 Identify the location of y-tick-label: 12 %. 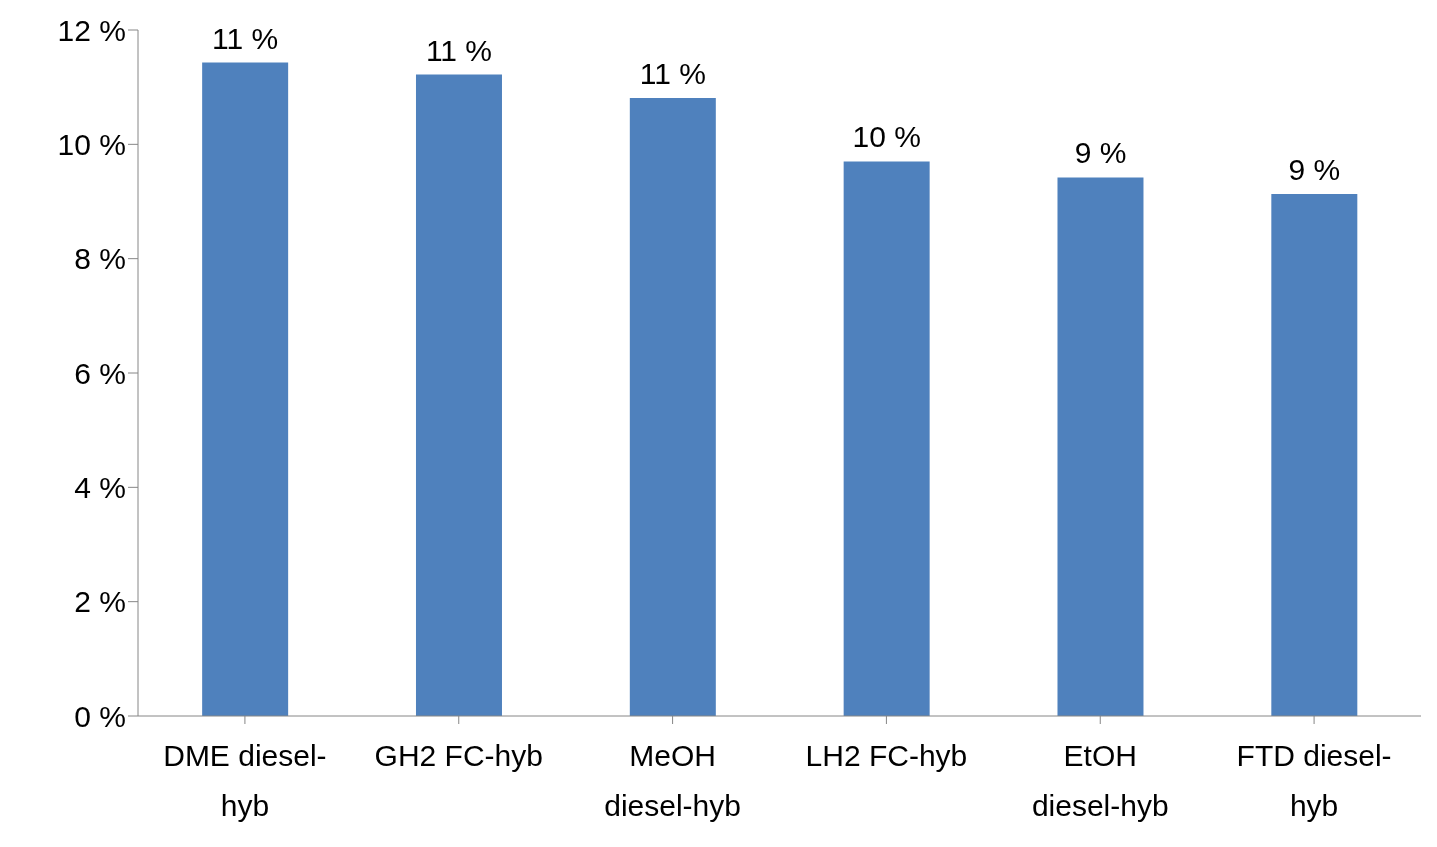
(91, 30).